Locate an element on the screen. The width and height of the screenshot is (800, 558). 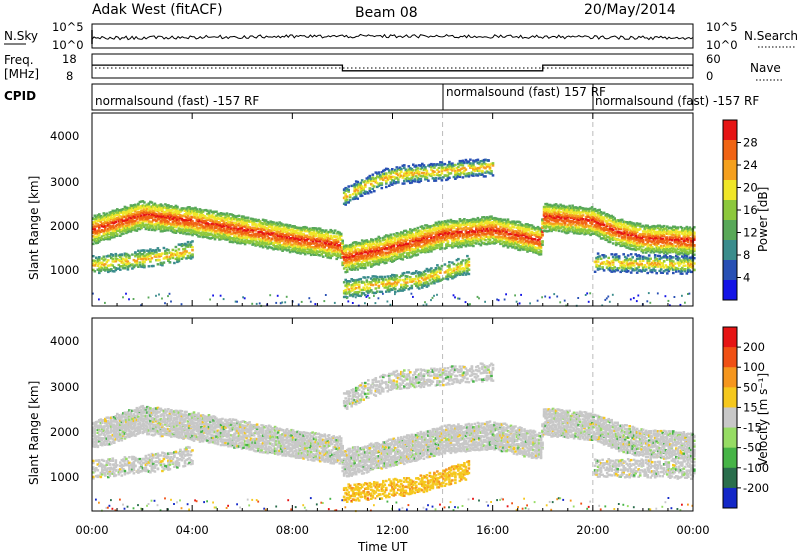
noise-left-tick-lo: 10^0 is located at coordinates (68, 45).